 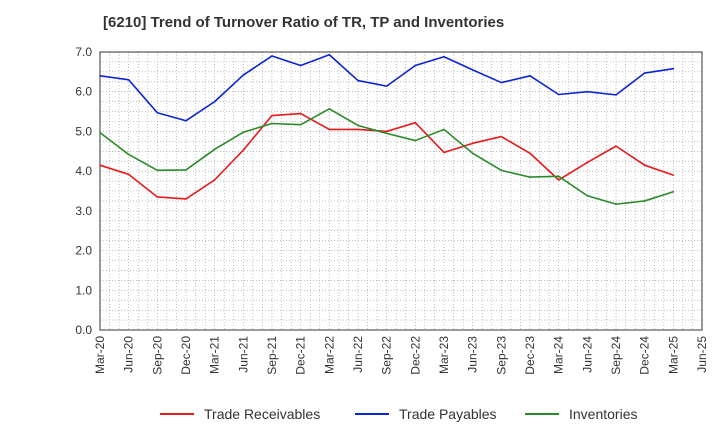 What do you see at coordinates (530, 355) in the screenshot?
I see `x-tick-label: Dec-23` at bounding box center [530, 355].